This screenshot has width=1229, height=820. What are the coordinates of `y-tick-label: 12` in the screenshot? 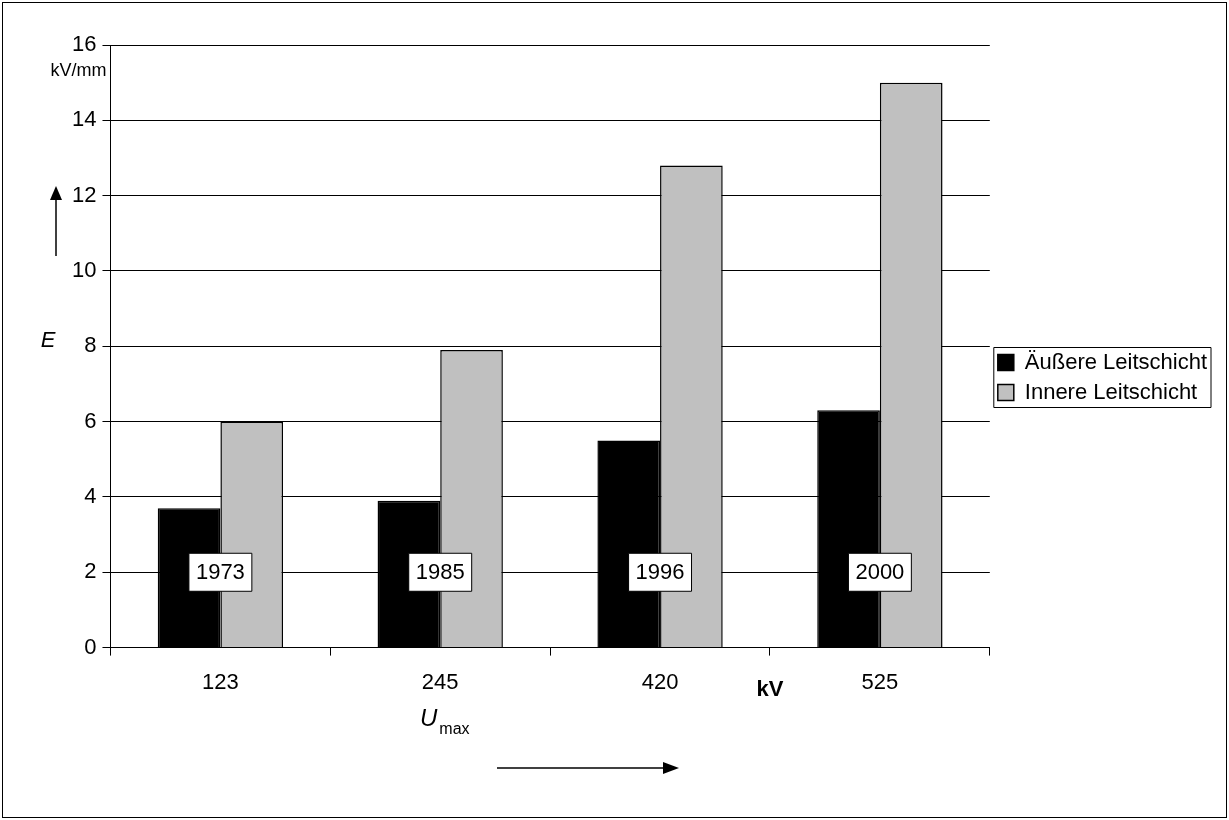 It's located at (84, 194).